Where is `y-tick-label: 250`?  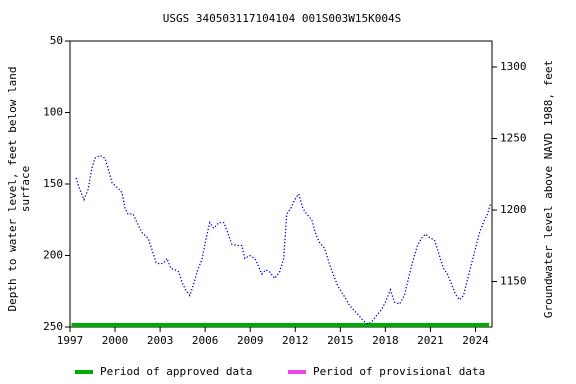
y-tick-label: 250 is located at coordinates (53, 326).